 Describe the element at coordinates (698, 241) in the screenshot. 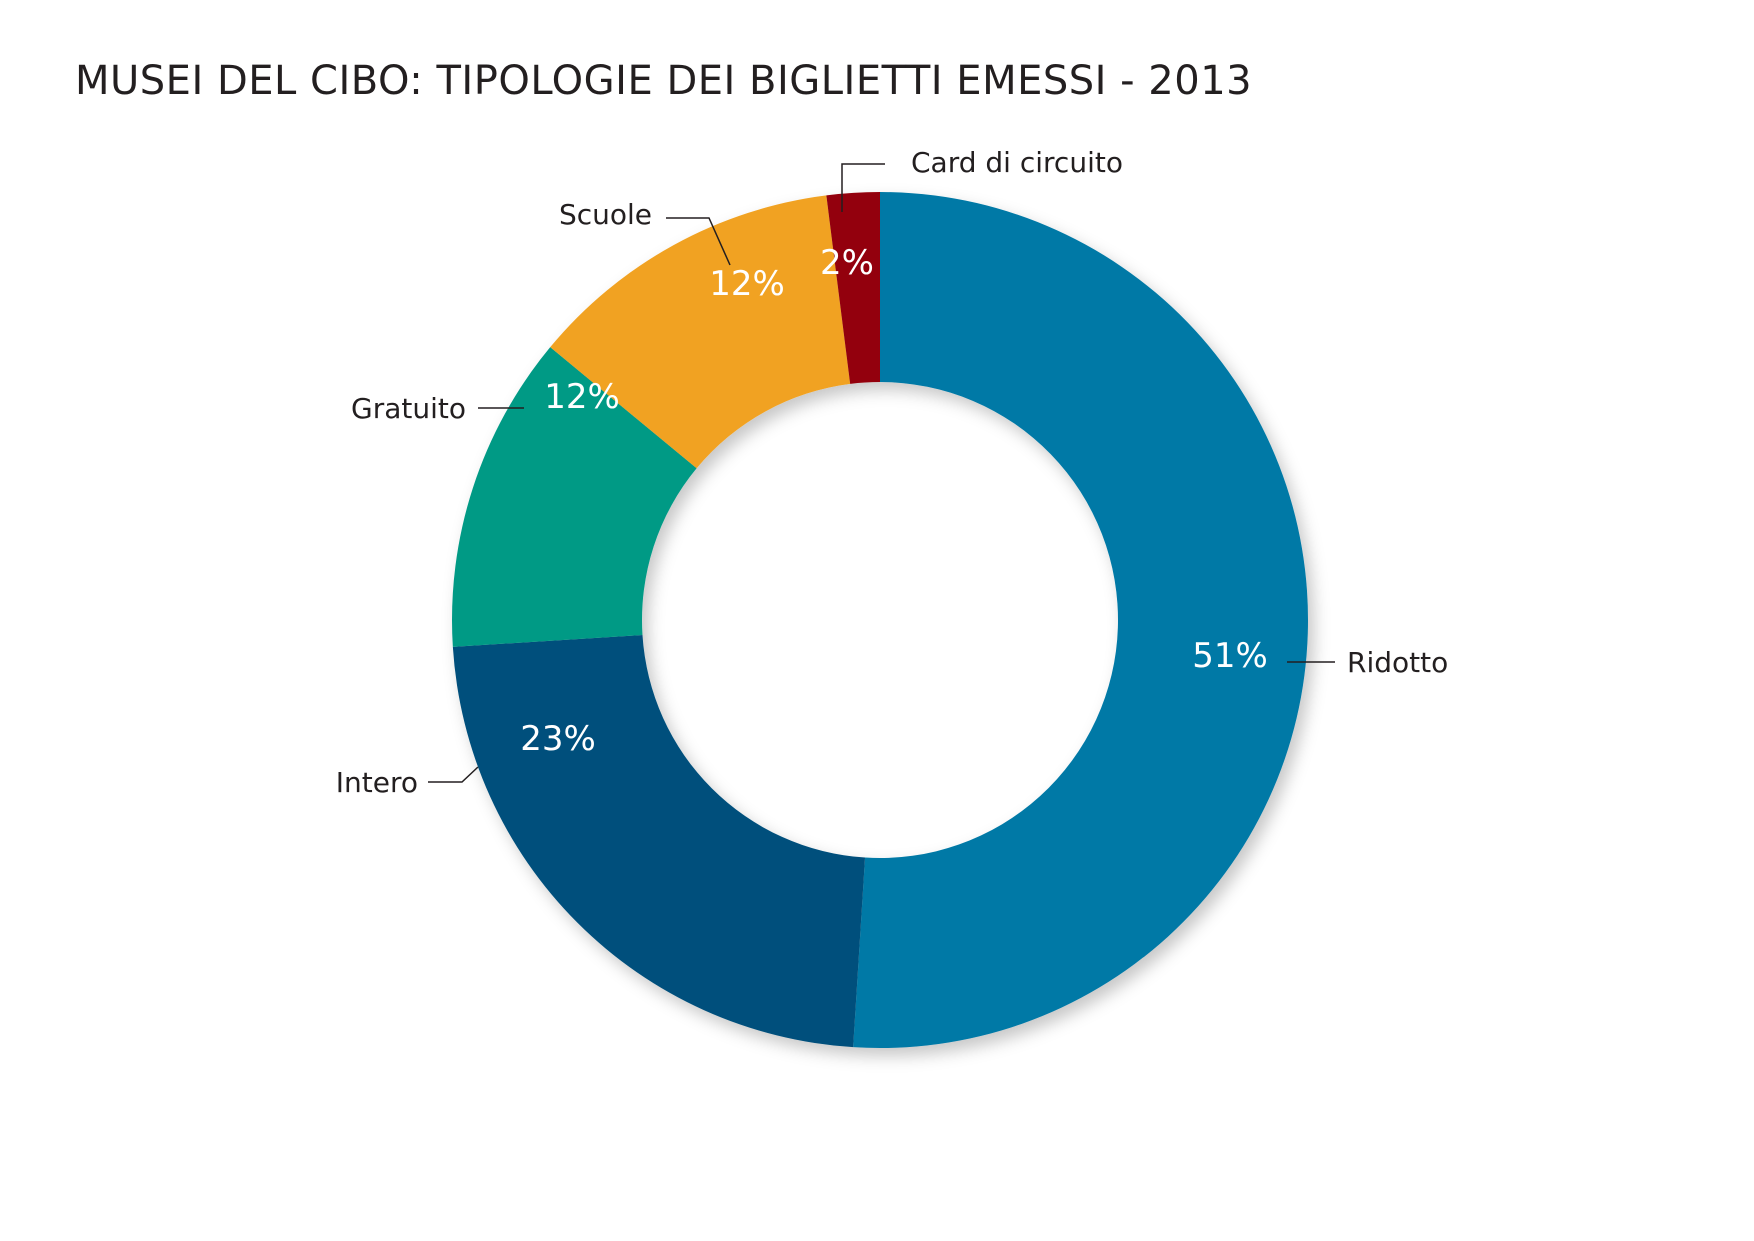

I see `leader-line-scuole` at that location.